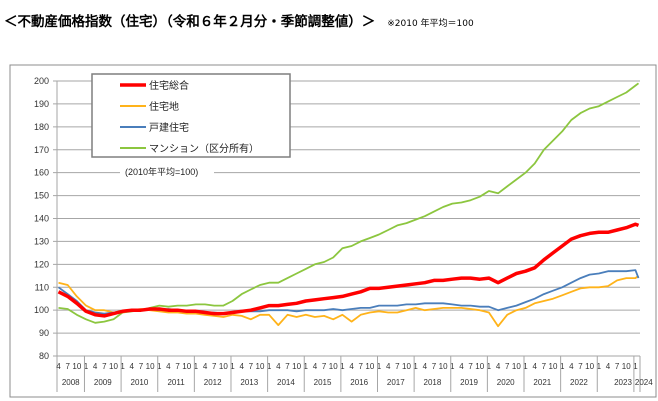  What do you see at coordinates (41, 173) in the screenshot?
I see `y-tick-label: 160` at bounding box center [41, 173].